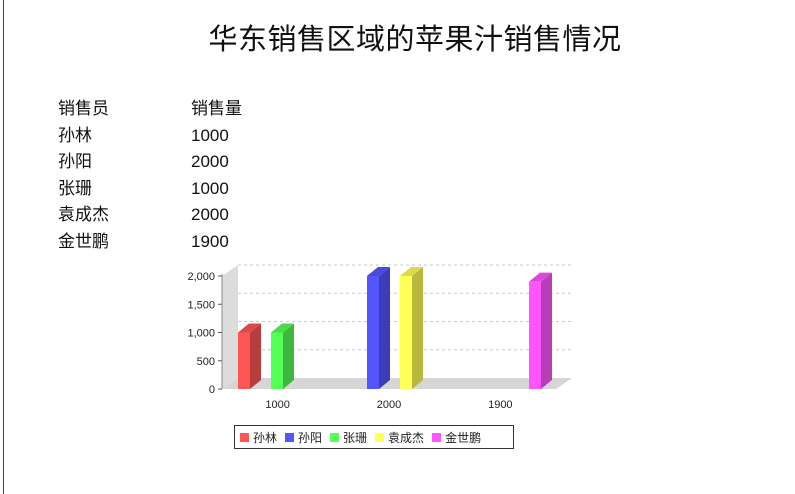 The image size is (795, 494). What do you see at coordinates (282, 328) in the screenshot?
I see `bar-top-张珊` at bounding box center [282, 328].